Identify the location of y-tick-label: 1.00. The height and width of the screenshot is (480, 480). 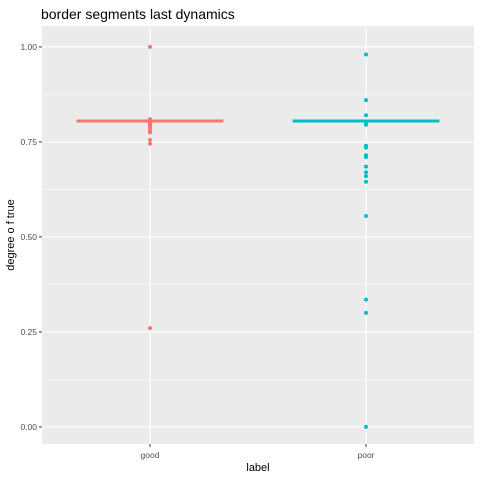
(28, 47).